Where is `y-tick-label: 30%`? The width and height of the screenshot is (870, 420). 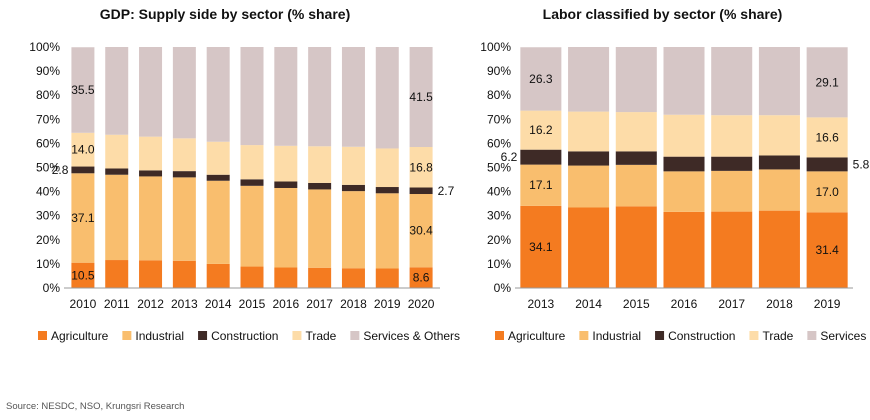
y-tick-label: 30% is located at coordinates (499, 216).